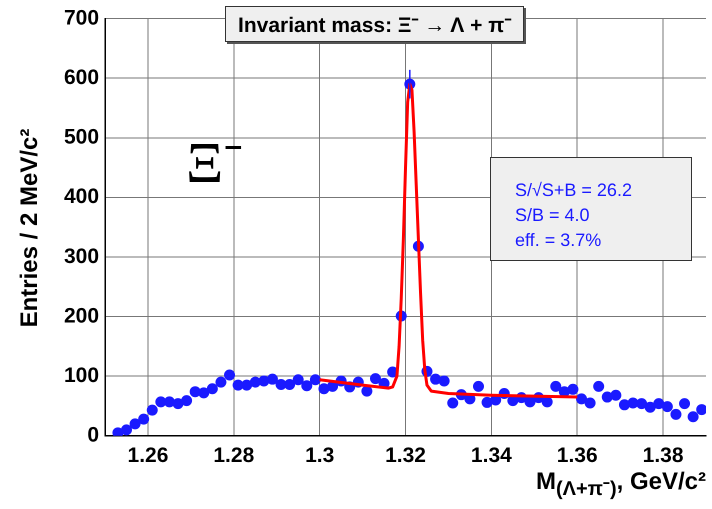 The image size is (712, 509). I want to click on annotation: S/B = 4.0, so click(552, 215).